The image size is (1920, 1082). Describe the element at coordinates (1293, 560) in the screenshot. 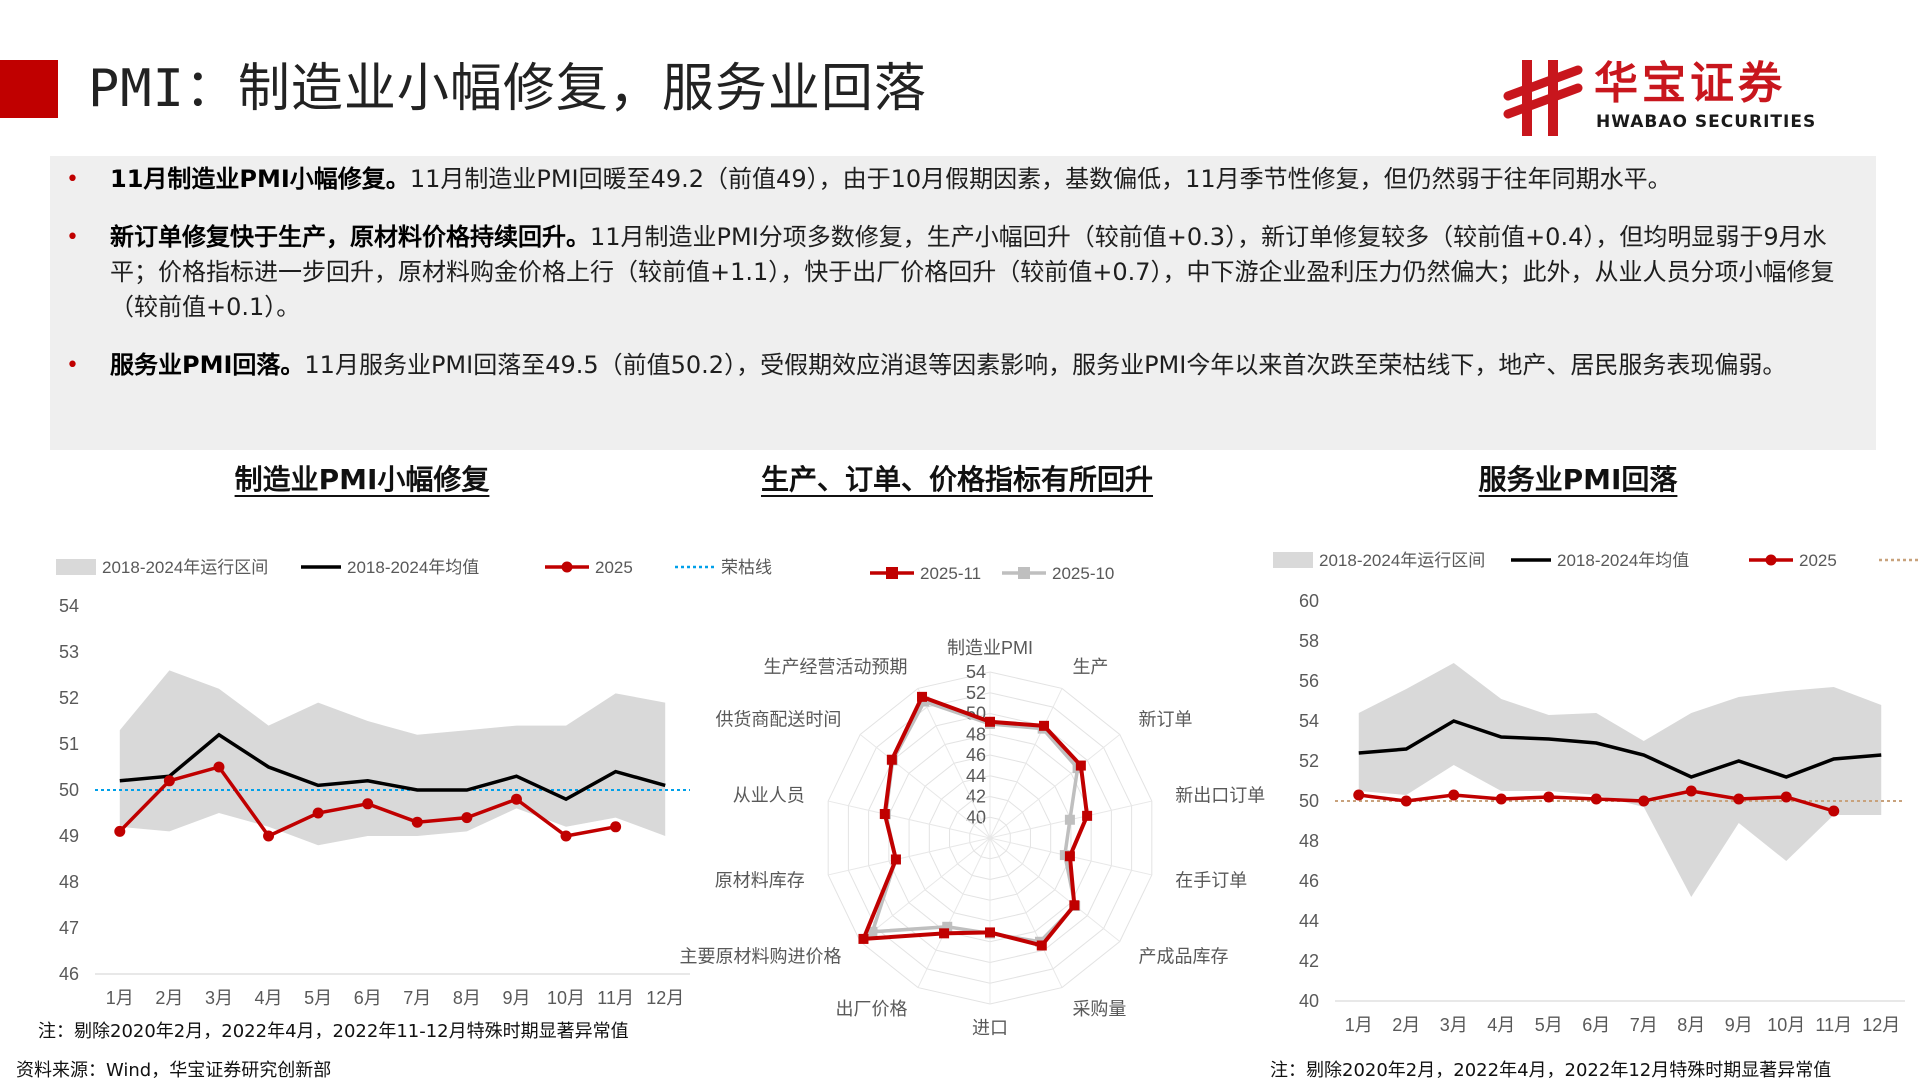

I see `legend-band-swatch` at that location.